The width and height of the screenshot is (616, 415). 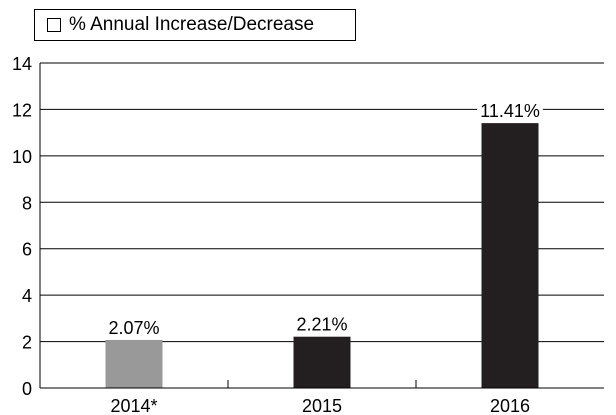 What do you see at coordinates (27, 250) in the screenshot?
I see `y-tick-label: 6` at bounding box center [27, 250].